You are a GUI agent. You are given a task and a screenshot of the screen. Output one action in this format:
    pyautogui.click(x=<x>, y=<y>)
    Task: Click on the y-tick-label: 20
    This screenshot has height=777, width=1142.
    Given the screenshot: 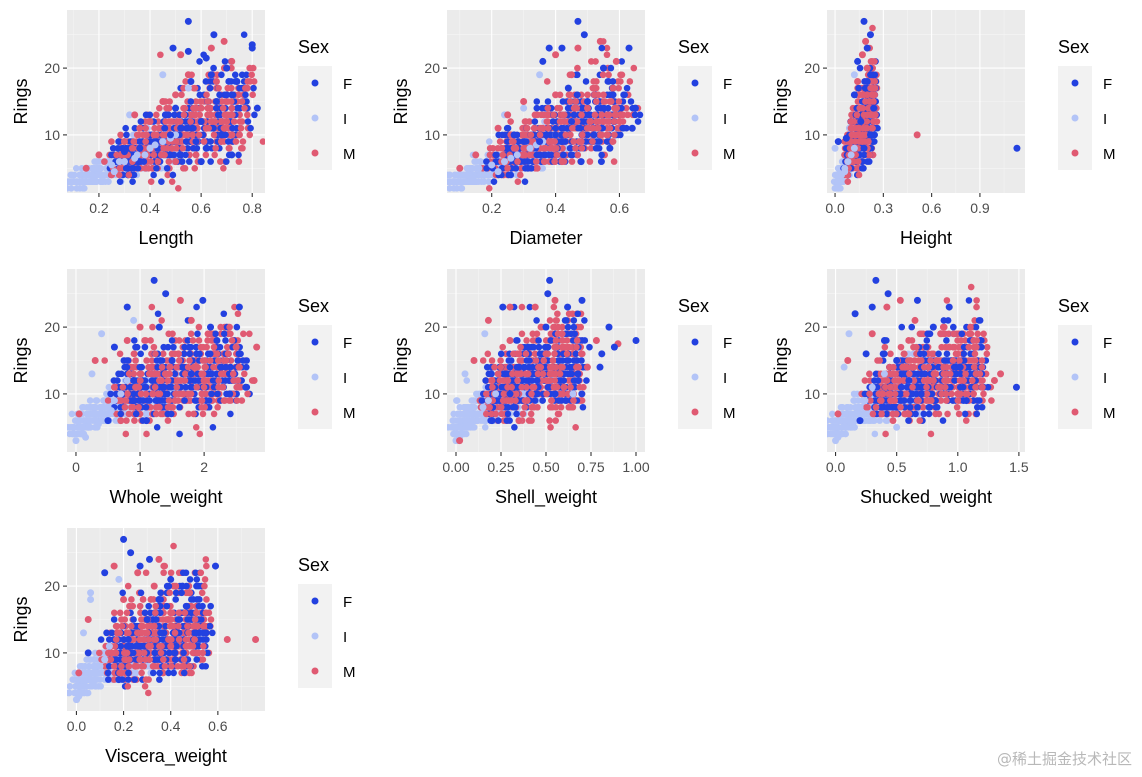 What is the action you would take?
    pyautogui.click(x=432, y=68)
    